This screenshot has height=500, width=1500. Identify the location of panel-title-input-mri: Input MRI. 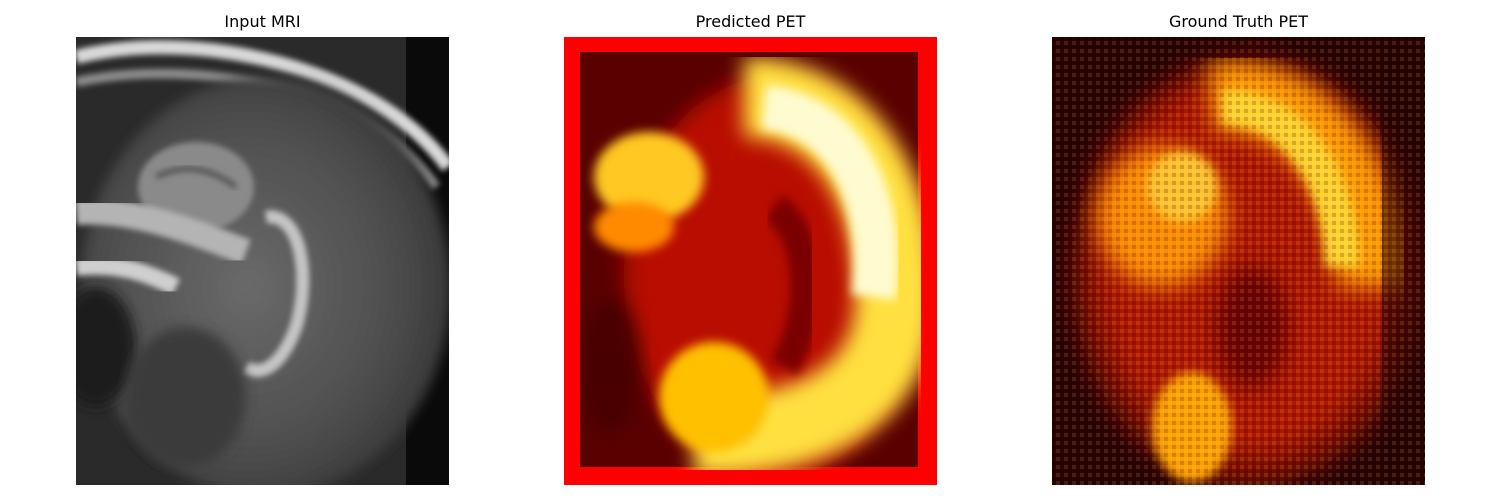
(262, 21).